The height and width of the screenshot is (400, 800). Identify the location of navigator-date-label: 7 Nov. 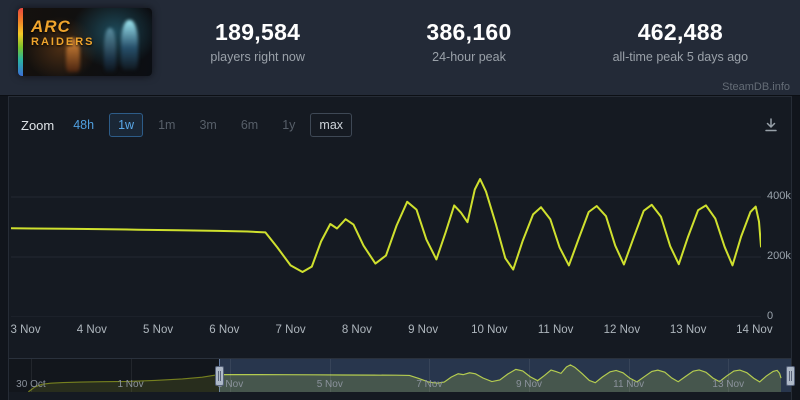
(429, 384).